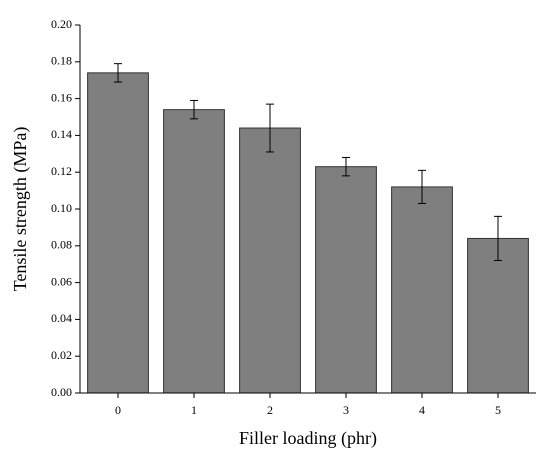 The width and height of the screenshot is (550, 468). Describe the element at coordinates (61, 355) in the screenshot. I see `y-tick-label: 0.02` at that location.